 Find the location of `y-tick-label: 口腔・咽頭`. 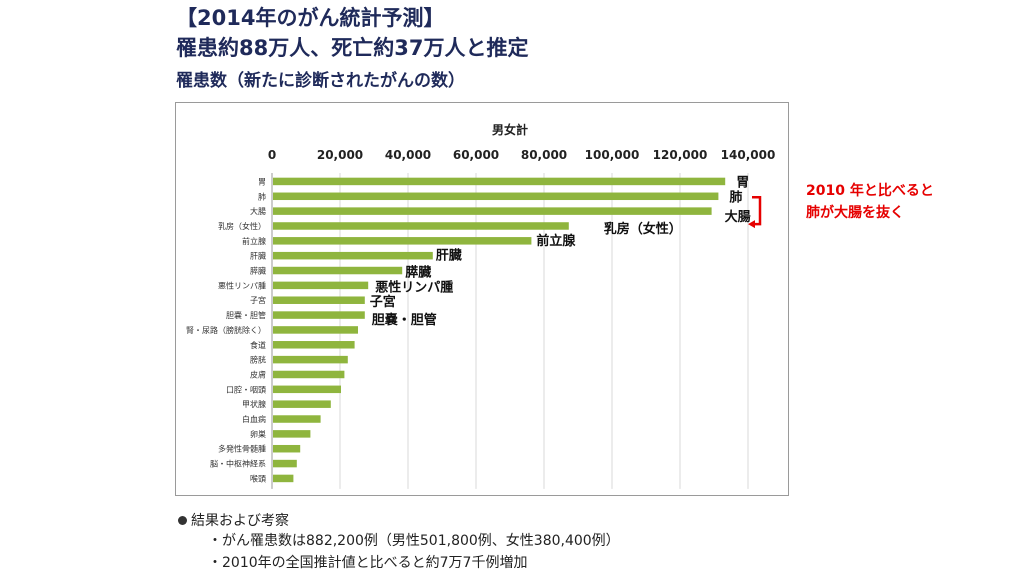

y-tick-label: 口腔・咽頭 is located at coordinates (246, 389).